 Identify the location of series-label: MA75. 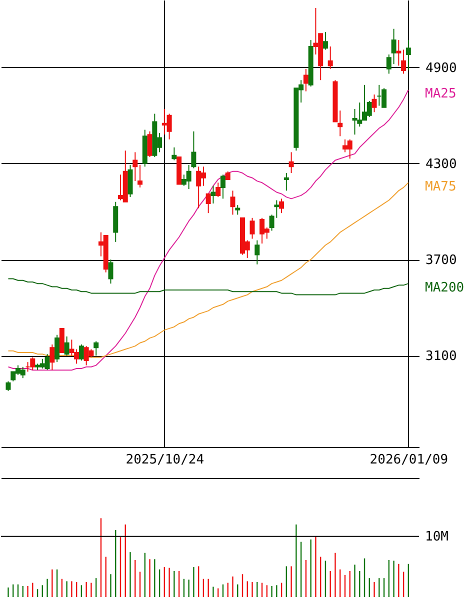
(440, 187).